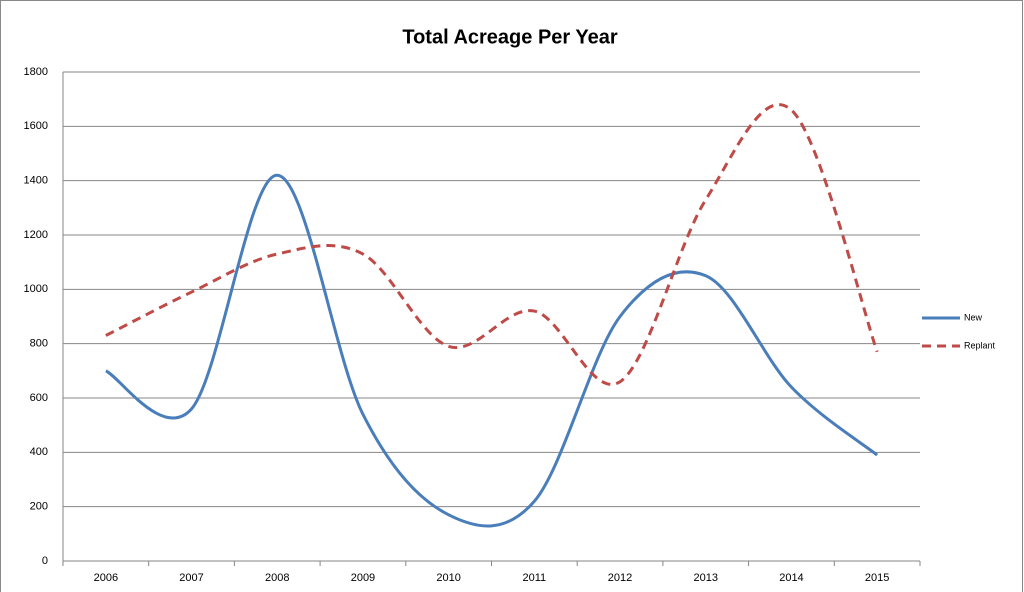 This screenshot has width=1024, height=592. Describe the element at coordinates (39, 344) in the screenshot. I see `y-tick-label: 800` at that location.